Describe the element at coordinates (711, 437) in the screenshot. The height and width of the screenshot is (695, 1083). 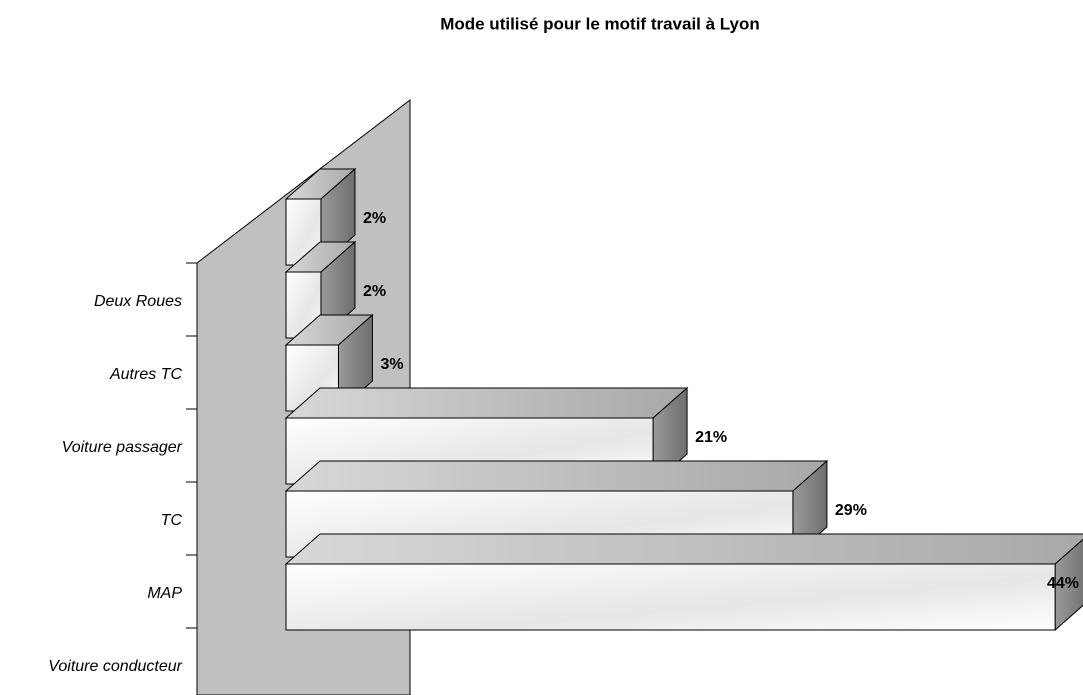
I see `value-label: 21%` at that location.